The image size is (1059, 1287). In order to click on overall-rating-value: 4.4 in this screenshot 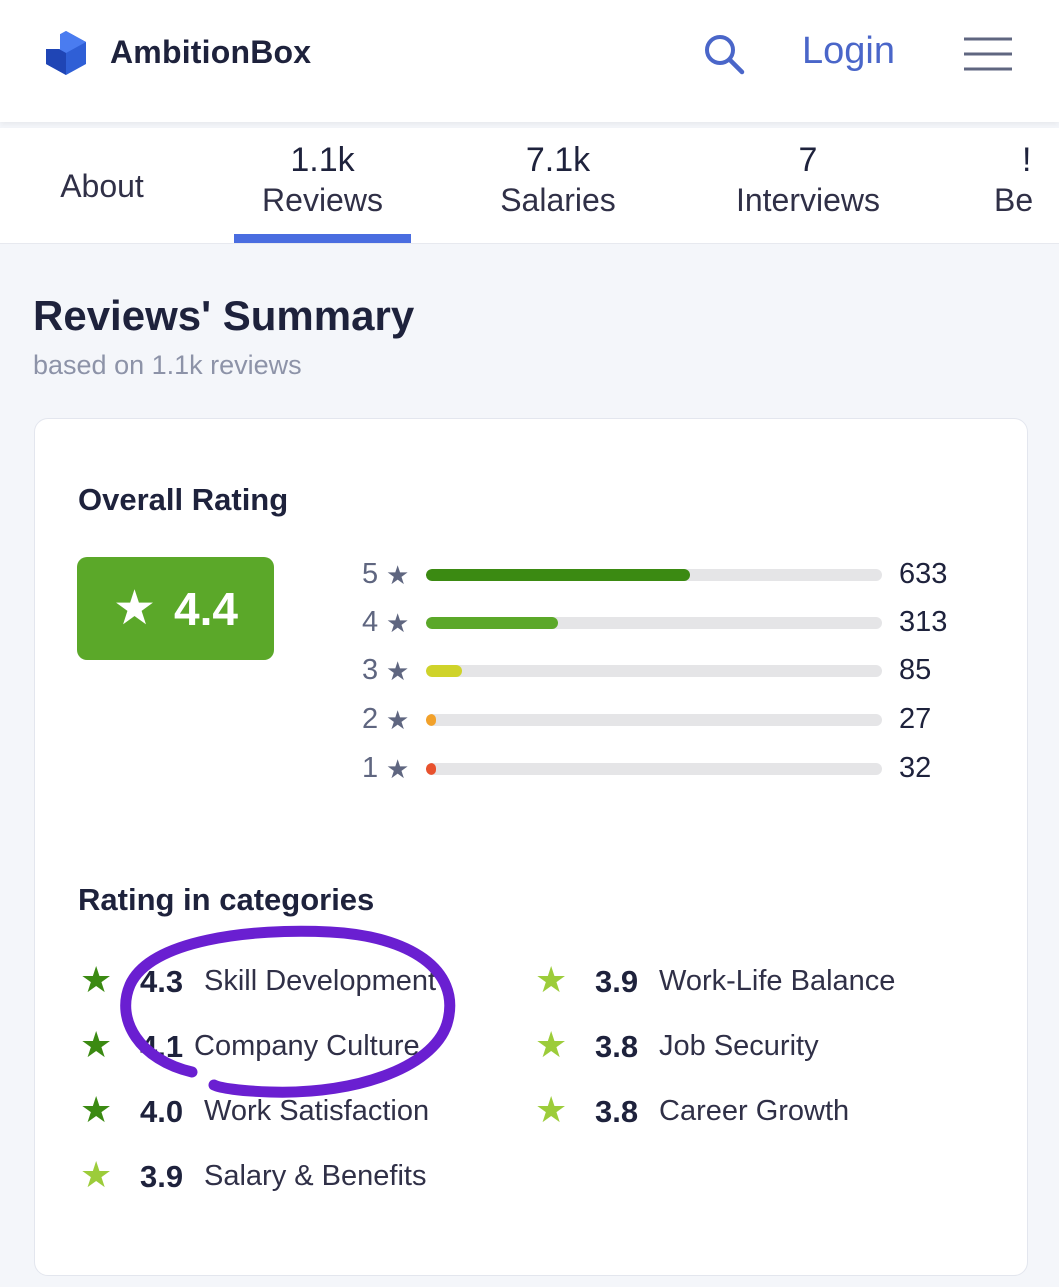, I will do `click(206, 608)`.